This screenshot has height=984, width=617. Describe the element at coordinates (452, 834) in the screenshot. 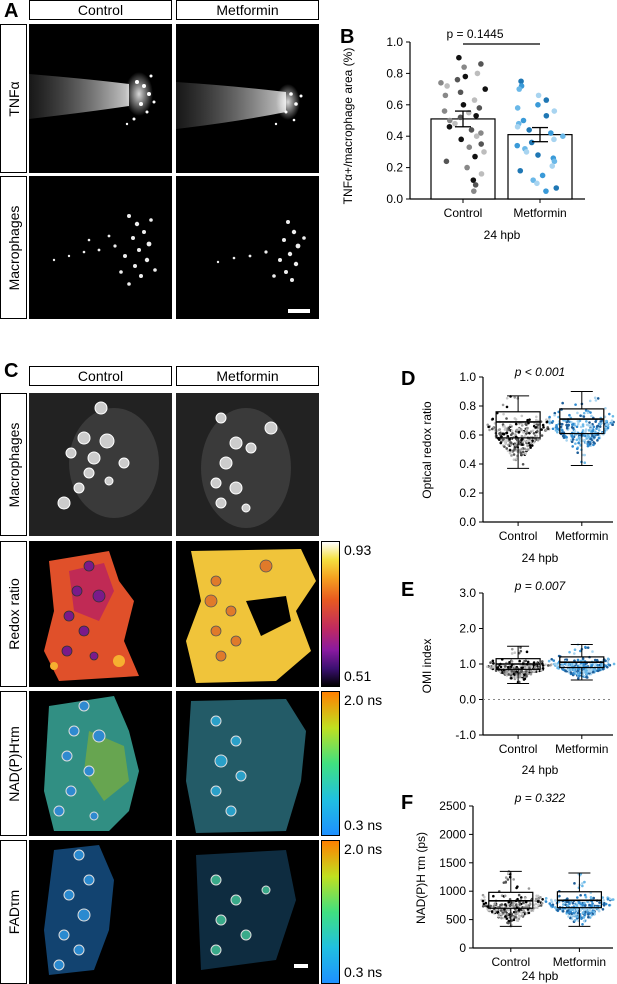

I see `chart-f-ytick-label: 2000` at that location.